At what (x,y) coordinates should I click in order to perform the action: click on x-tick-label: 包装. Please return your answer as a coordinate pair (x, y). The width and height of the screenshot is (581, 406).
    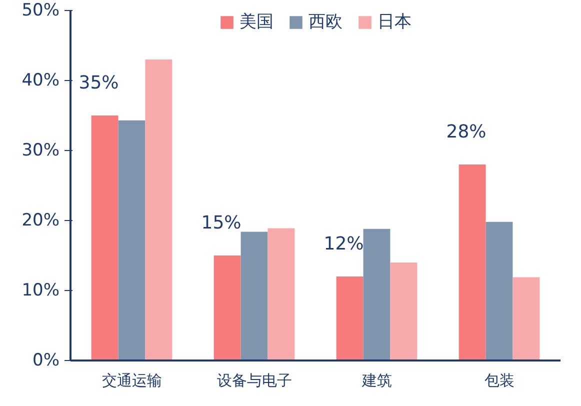
    Looking at the image, I should click on (499, 381).